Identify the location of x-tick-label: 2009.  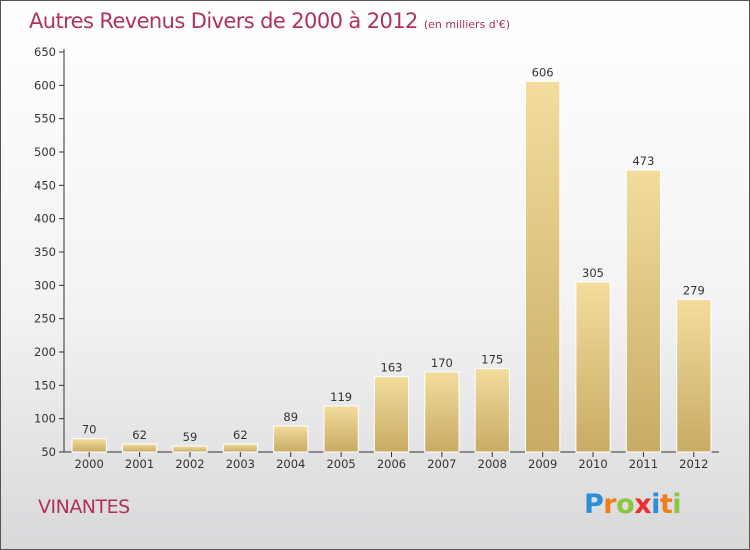
(542, 464).